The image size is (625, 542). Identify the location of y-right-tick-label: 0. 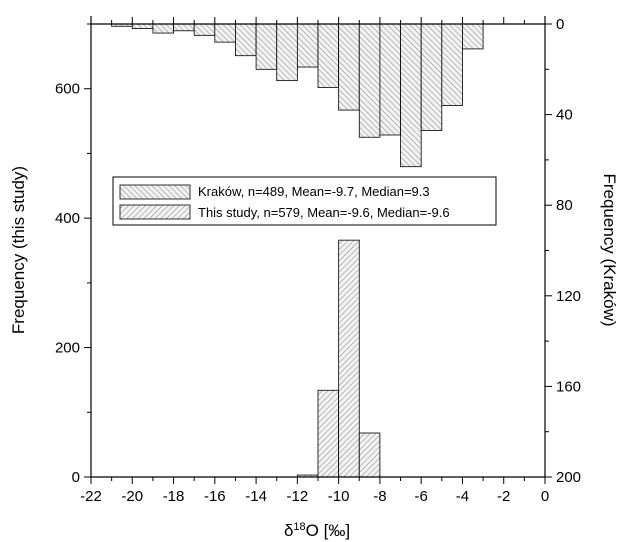
(560, 24).